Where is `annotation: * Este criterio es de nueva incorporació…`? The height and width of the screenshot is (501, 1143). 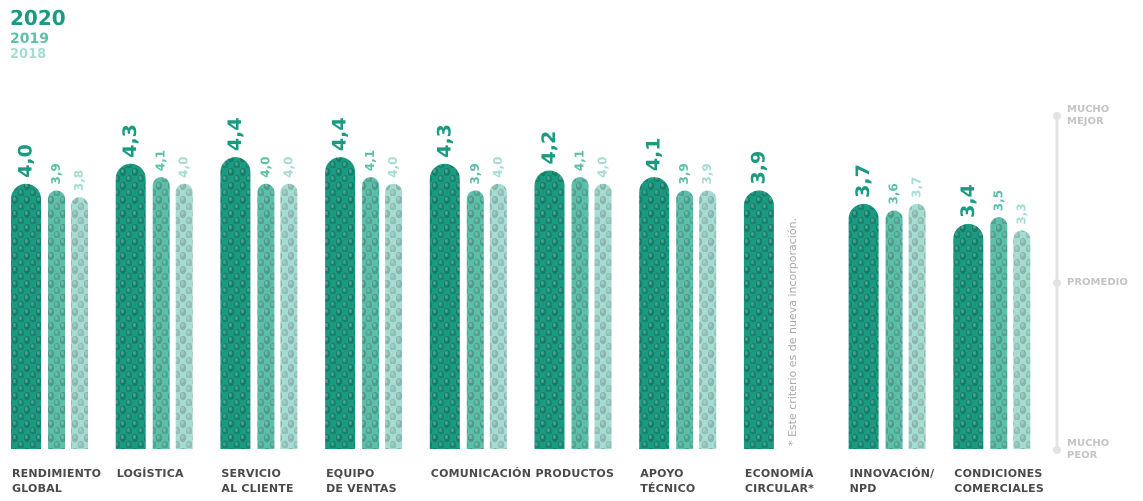
annotation: * Este criterio es de nueva incorporació… is located at coordinates (792, 332).